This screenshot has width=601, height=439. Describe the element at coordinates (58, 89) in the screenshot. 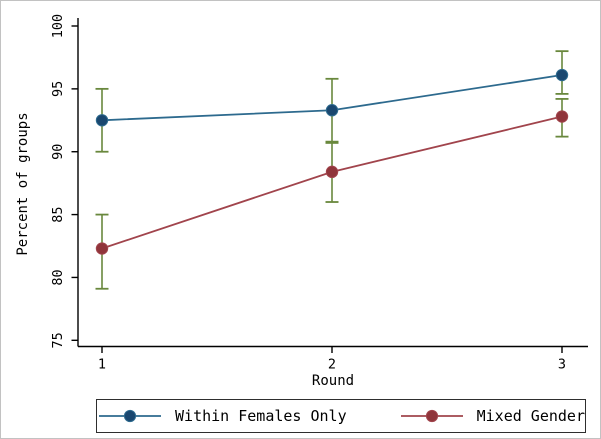

I see `y-tick-label: 95` at that location.